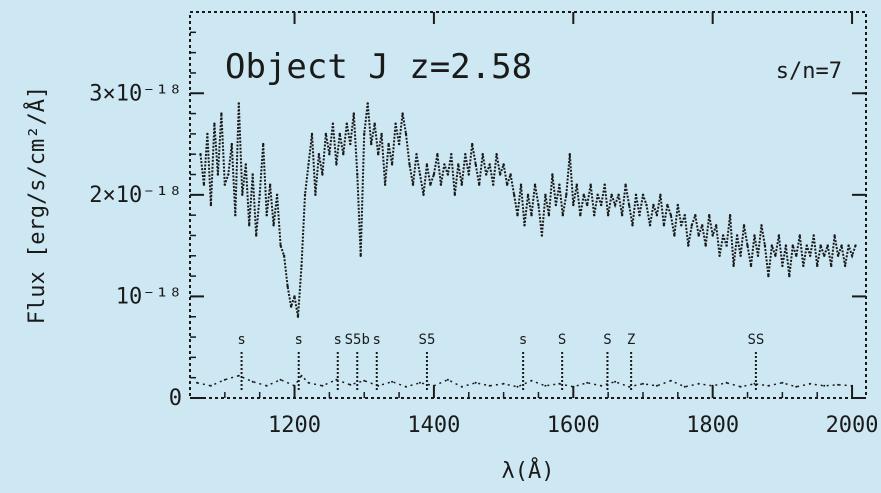  I want to click on x-axis-label: λ(Å), so click(528, 470).